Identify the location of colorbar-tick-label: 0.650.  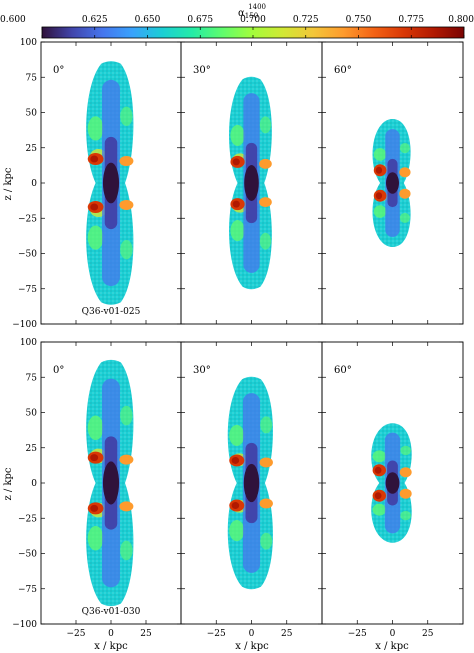
(148, 20).